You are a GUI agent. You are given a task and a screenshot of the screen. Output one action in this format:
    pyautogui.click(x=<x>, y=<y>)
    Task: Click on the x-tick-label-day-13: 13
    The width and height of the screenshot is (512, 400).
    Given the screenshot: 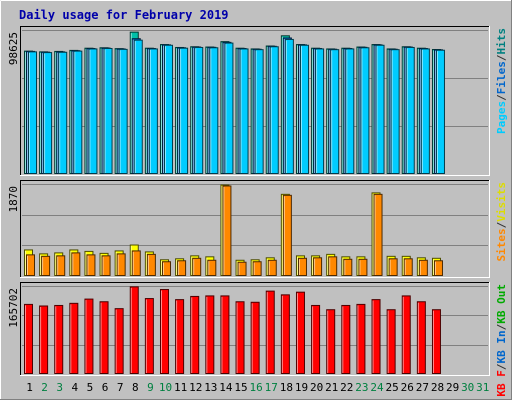 What is the action you would take?
    pyautogui.click(x=210, y=387)
    